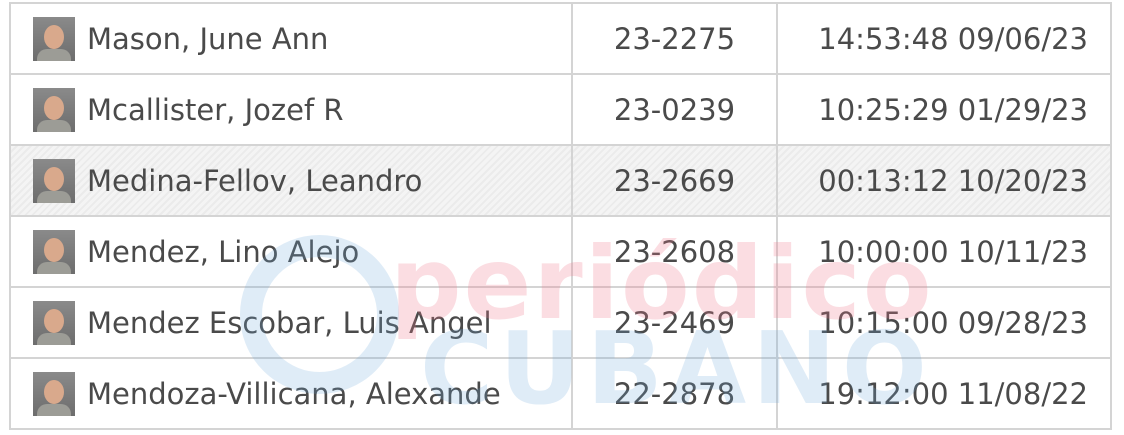 The width and height of the screenshot is (1124, 435). What do you see at coordinates (674, 180) in the screenshot?
I see `booking-number: 23-2669` at bounding box center [674, 180].